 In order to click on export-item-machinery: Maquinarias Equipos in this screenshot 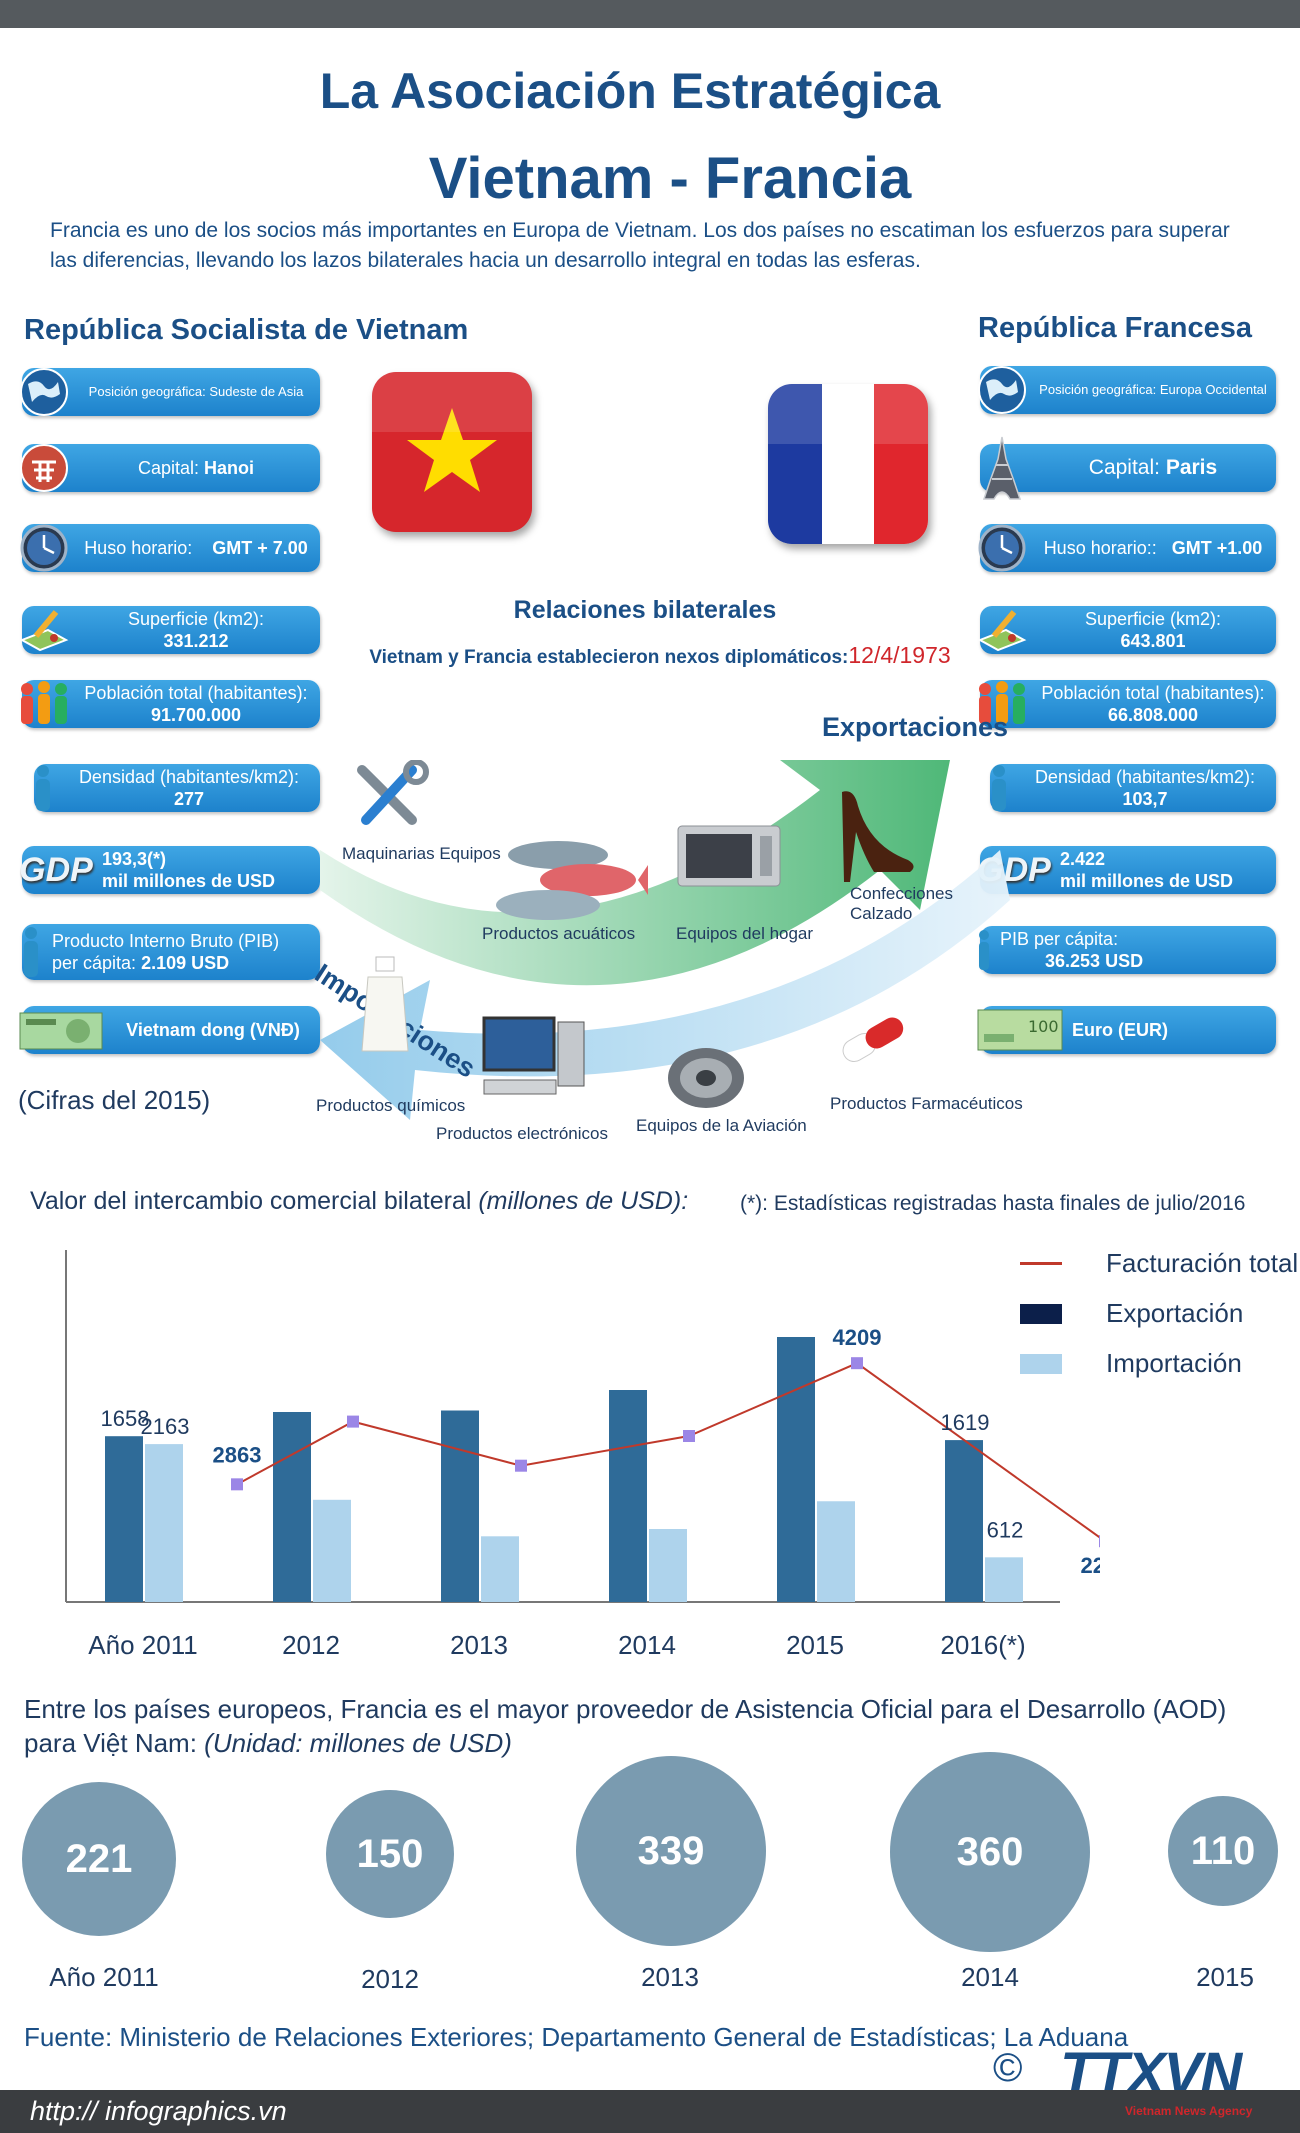, I will do `click(421, 853)`.